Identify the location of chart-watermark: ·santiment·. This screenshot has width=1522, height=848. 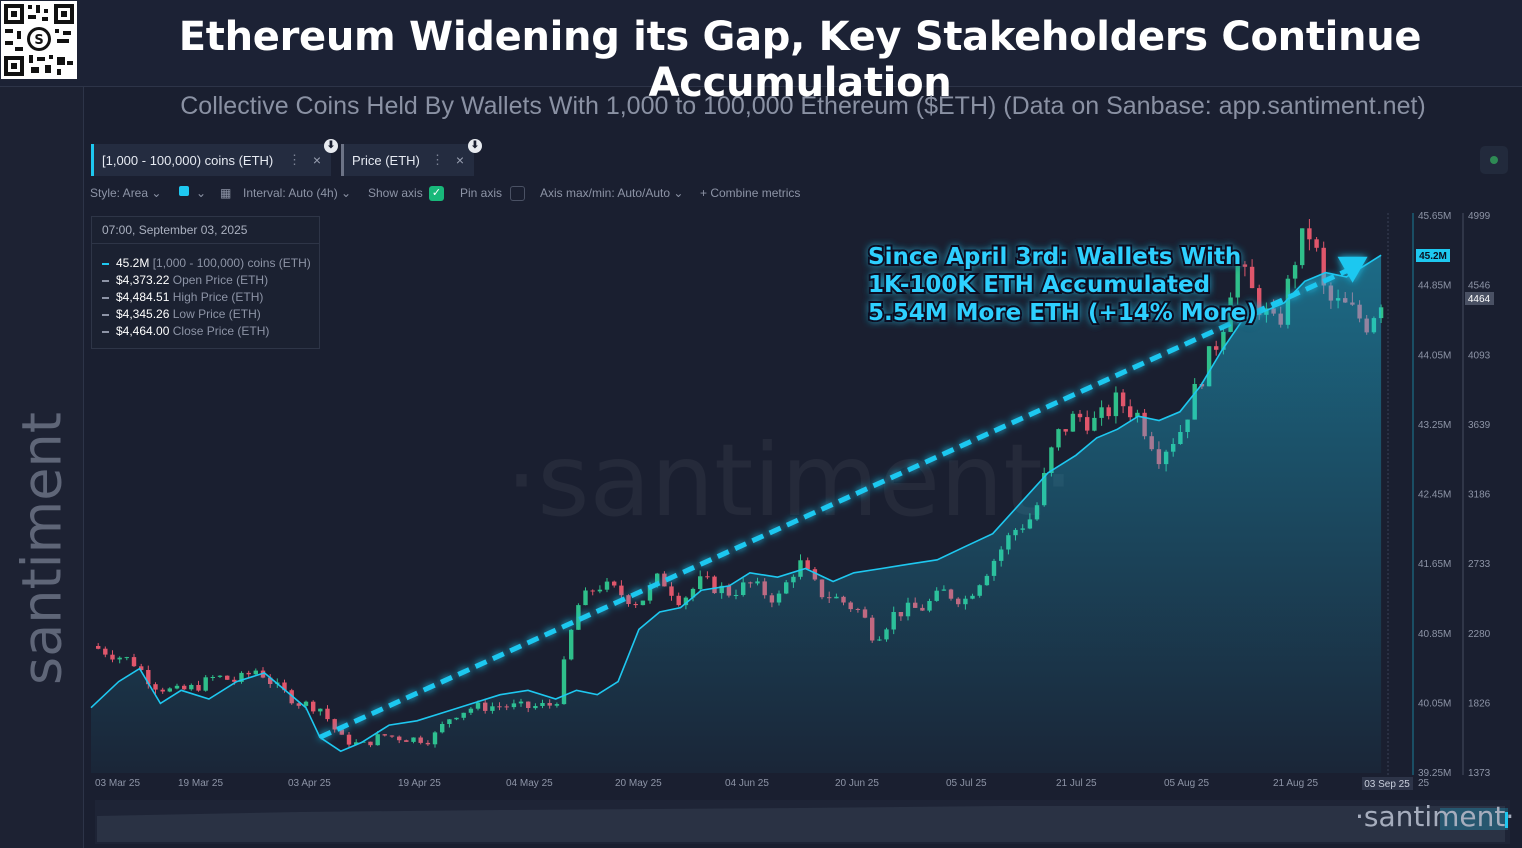
(790, 480).